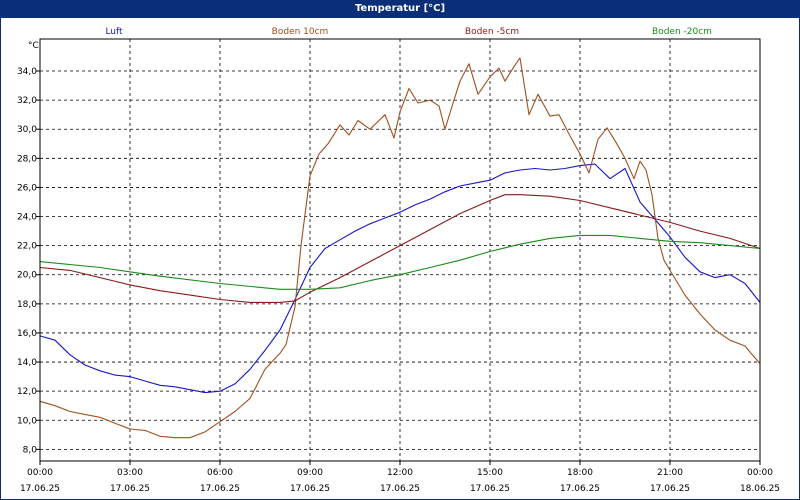 The image size is (800, 500). I want to click on y-tick-label: 10,0, so click(27, 421).